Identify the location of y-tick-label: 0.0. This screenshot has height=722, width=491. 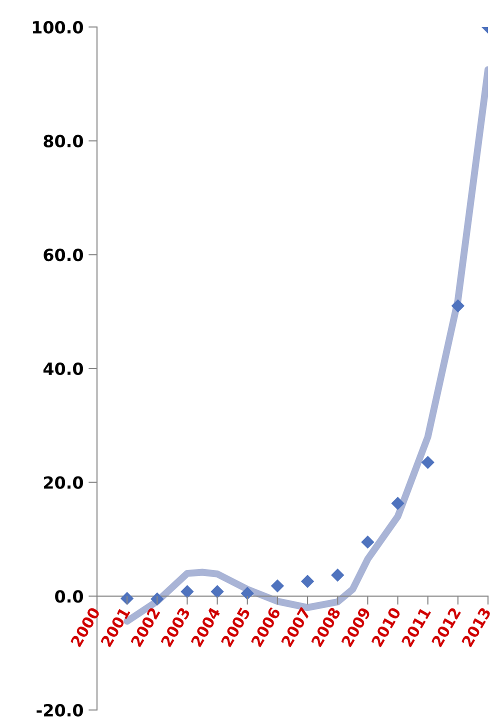
(69, 596).